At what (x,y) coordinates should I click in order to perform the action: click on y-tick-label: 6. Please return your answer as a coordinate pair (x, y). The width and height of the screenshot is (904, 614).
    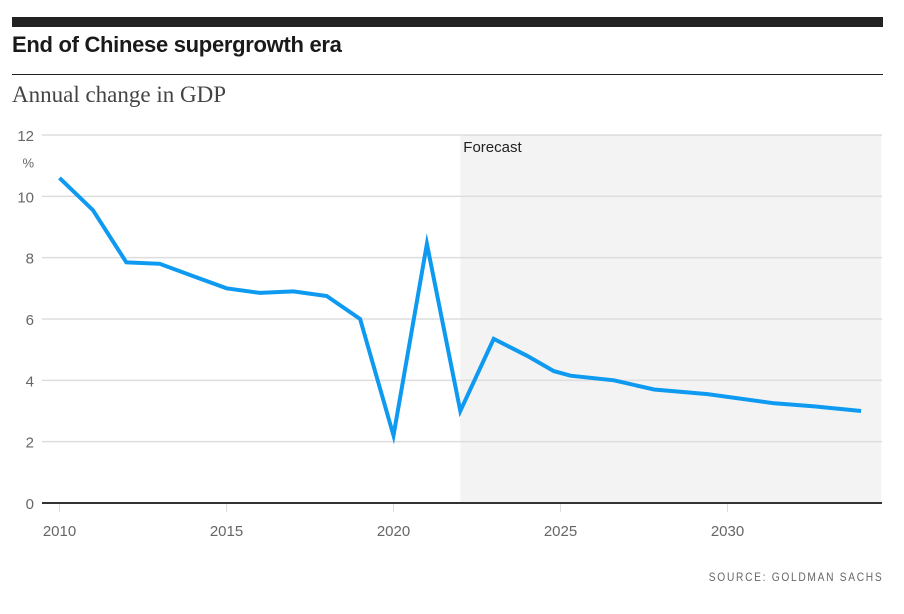
    Looking at the image, I should click on (30, 320).